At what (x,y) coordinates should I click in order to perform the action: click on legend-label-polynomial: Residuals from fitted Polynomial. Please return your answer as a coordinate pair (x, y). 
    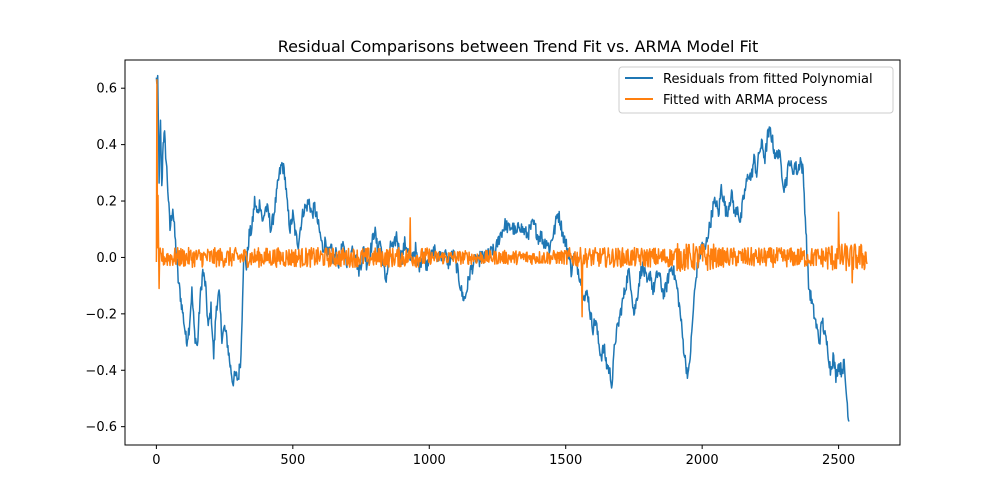
    Looking at the image, I should click on (768, 79).